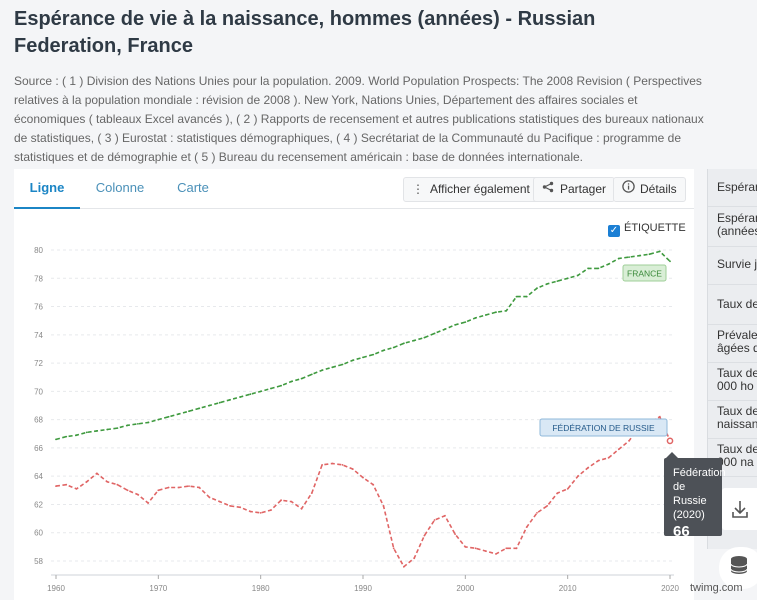 This screenshot has height=600, width=757. What do you see at coordinates (193, 187) in the screenshot?
I see `tab-map: Carte` at bounding box center [193, 187].